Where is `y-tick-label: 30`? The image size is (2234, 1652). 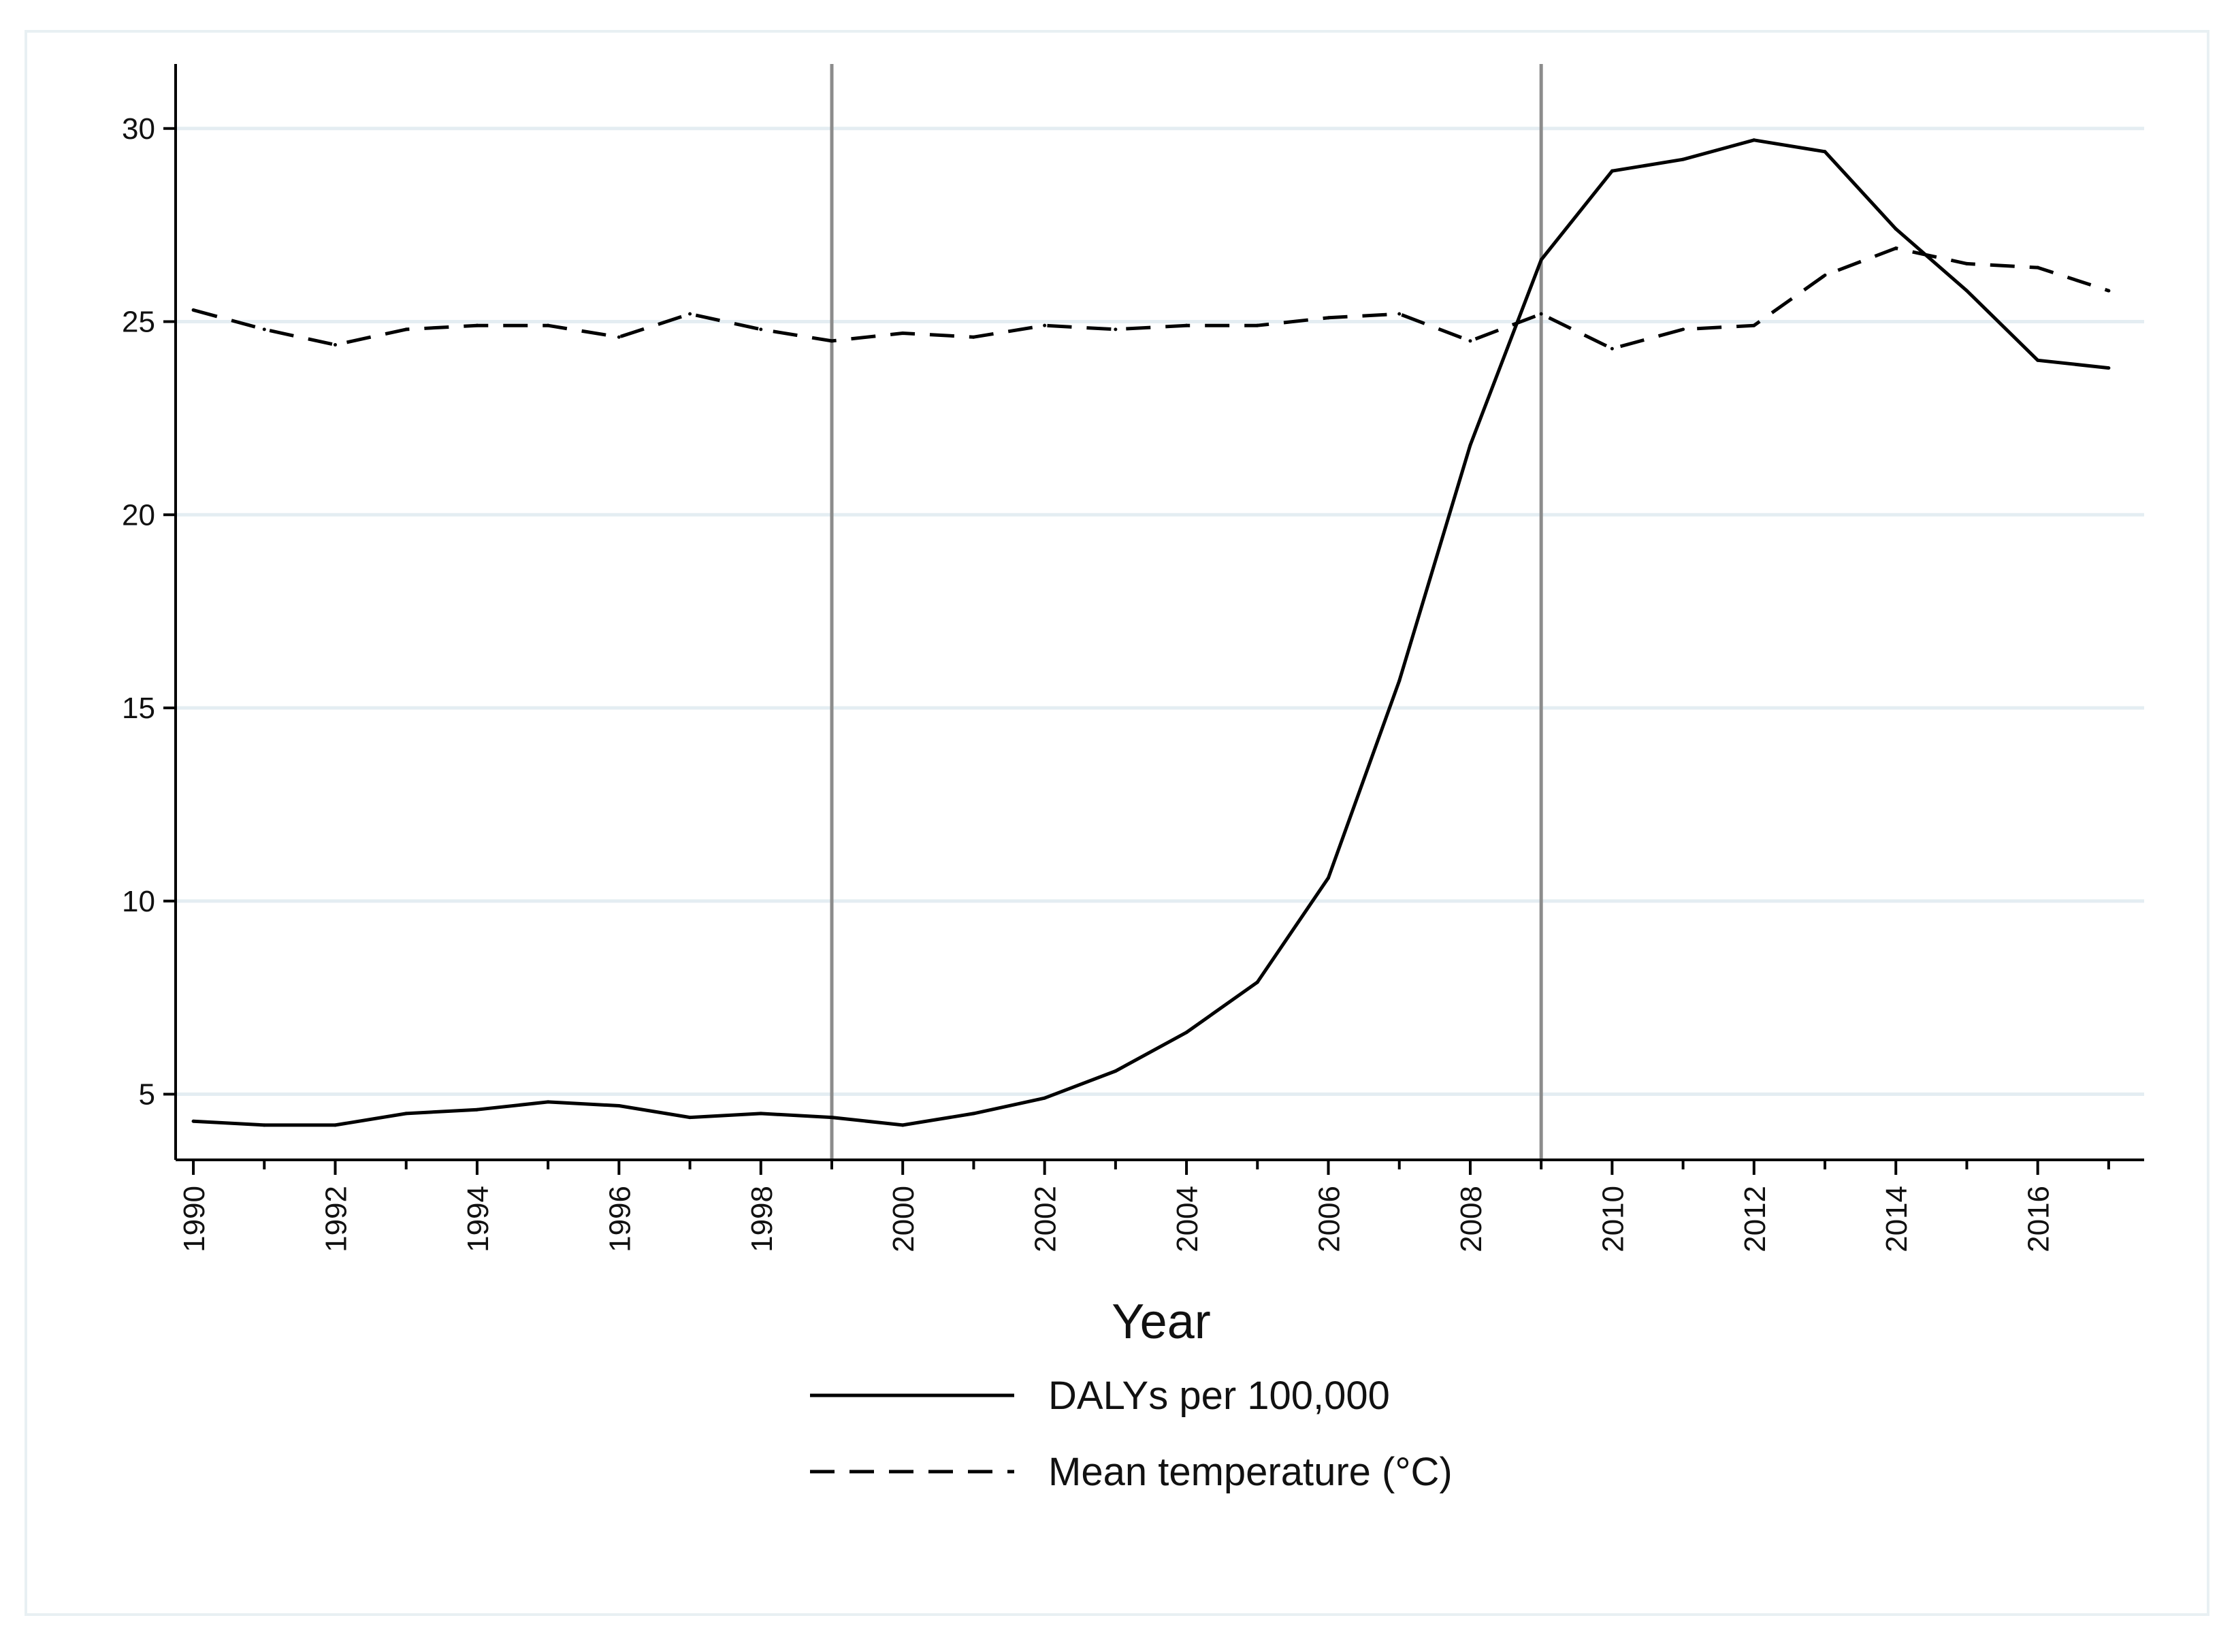 y-tick-label: 30 is located at coordinates (138, 129).